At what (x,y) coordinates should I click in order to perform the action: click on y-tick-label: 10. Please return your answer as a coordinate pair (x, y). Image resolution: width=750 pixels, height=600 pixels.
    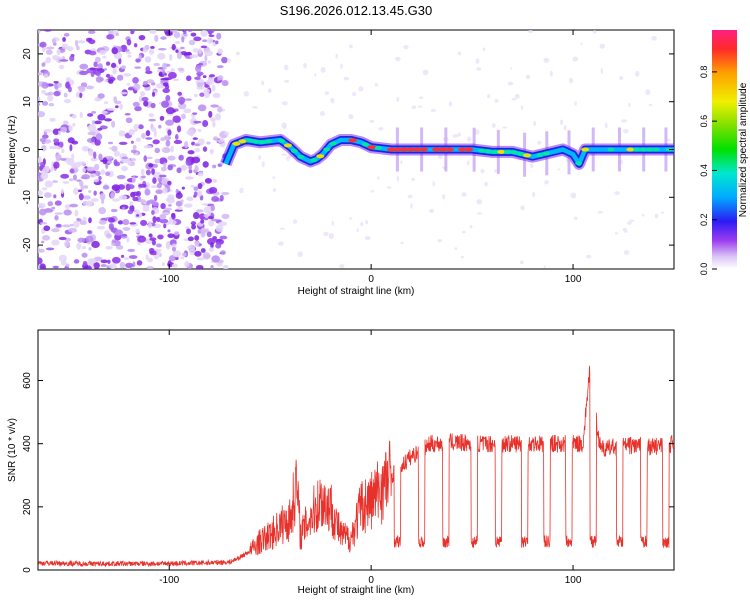
    Looking at the image, I should click on (27, 102).